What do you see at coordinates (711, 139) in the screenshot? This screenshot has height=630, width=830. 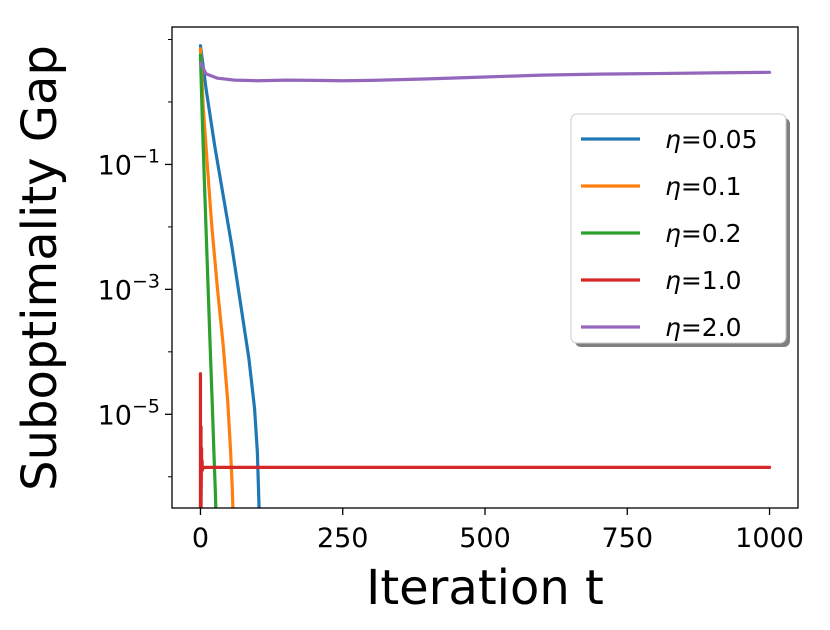 I see `legend-label: η=0.05` at bounding box center [711, 139].